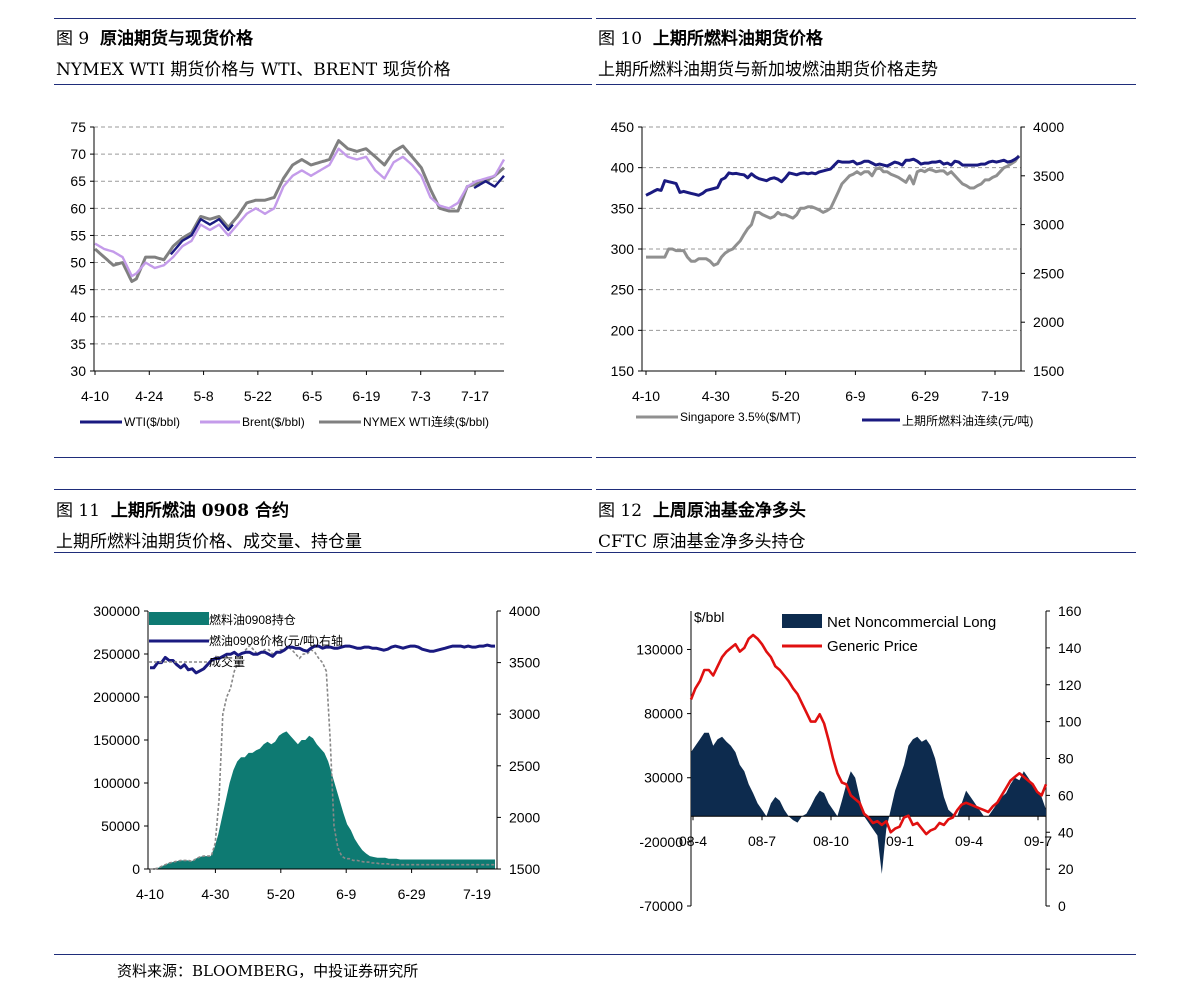  Describe the element at coordinates (900, 841) in the screenshot. I see `x-tick-label: 09-1` at that location.